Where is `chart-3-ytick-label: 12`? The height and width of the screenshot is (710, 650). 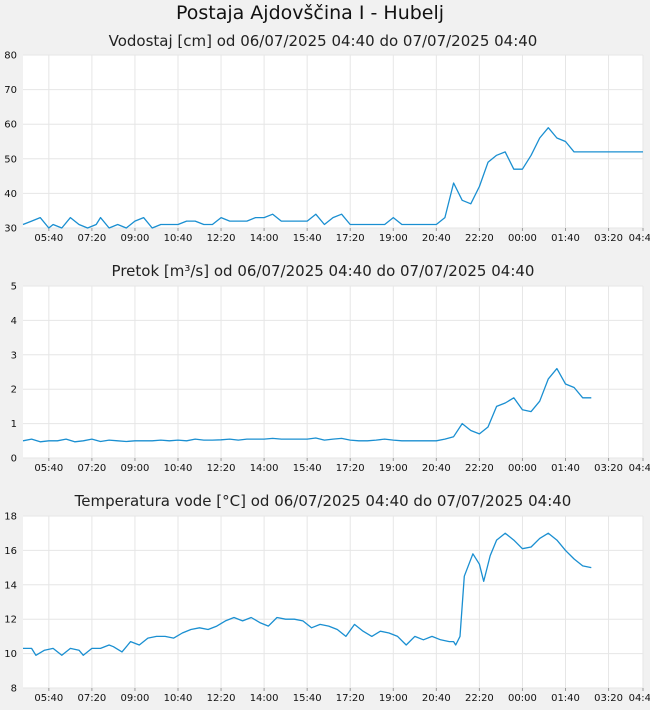 chart-3-ytick-label: 12 is located at coordinates (10, 620).